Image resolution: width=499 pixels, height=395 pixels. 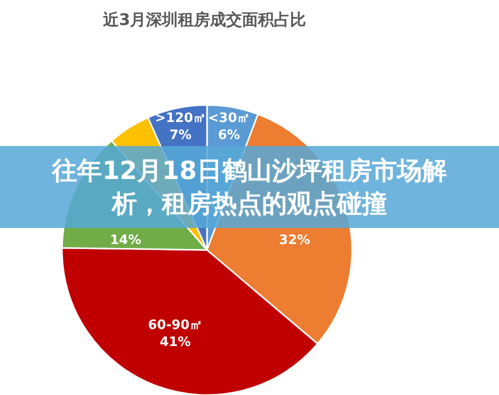 I want to click on slice-label: 60-90㎡, so click(x=175, y=325).